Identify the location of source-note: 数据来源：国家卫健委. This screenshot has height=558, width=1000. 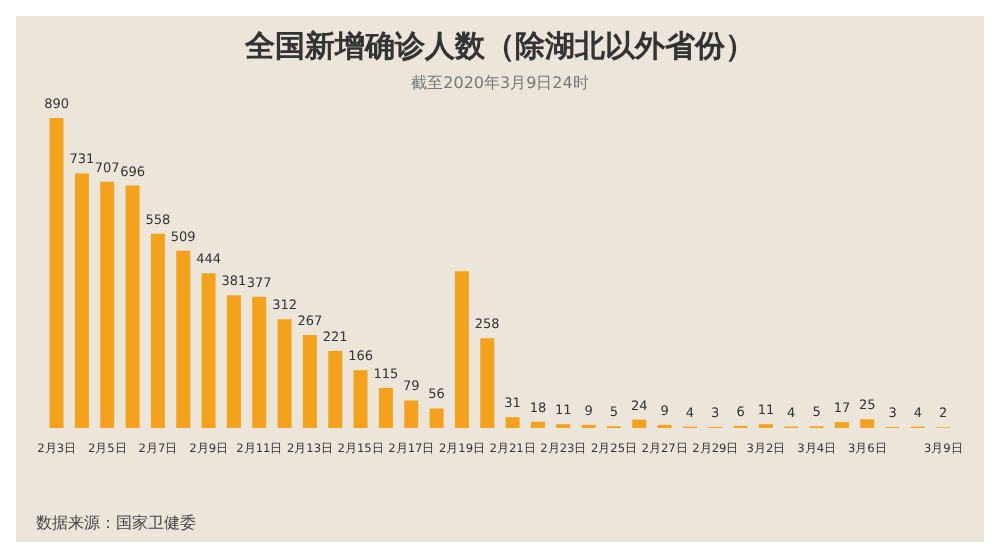
(116, 523).